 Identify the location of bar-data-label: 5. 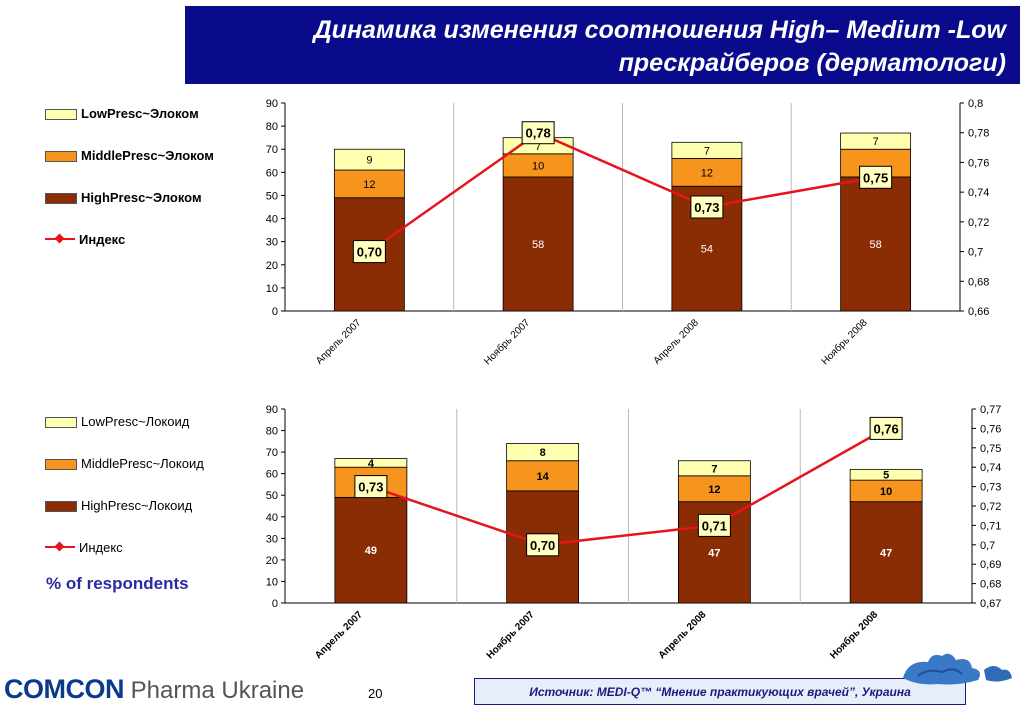
(886, 476).